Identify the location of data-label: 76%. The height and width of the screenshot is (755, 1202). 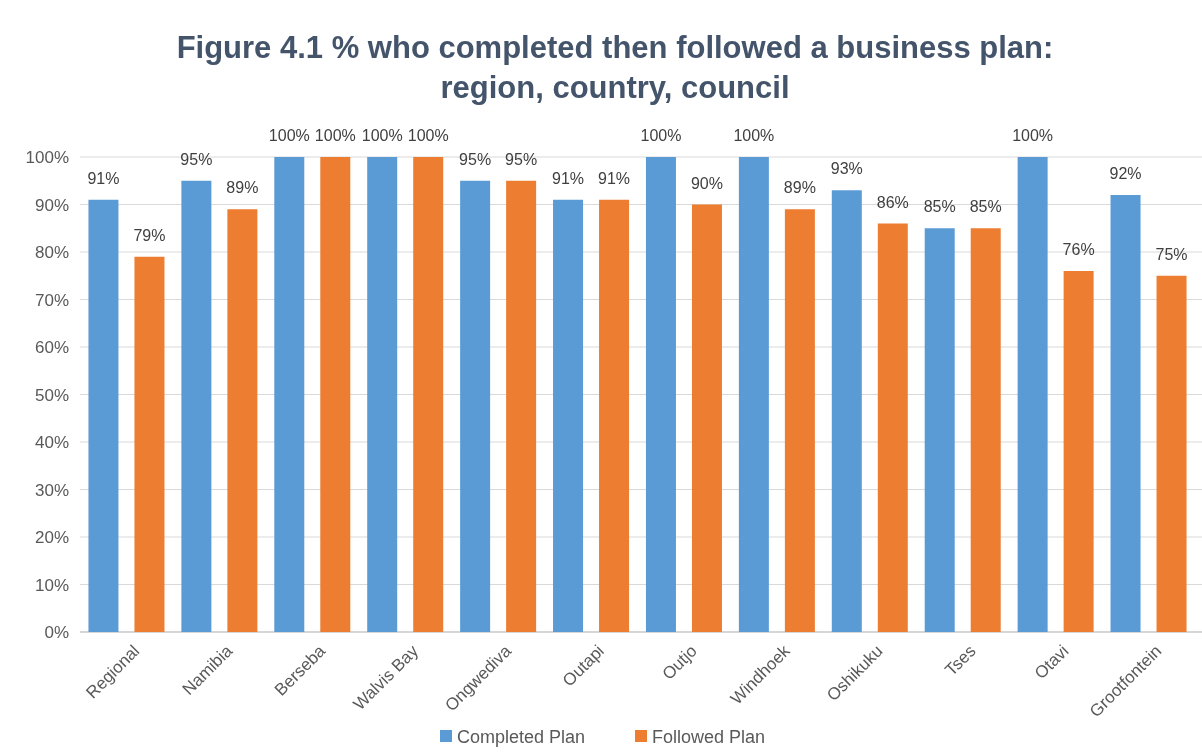
(1078, 249).